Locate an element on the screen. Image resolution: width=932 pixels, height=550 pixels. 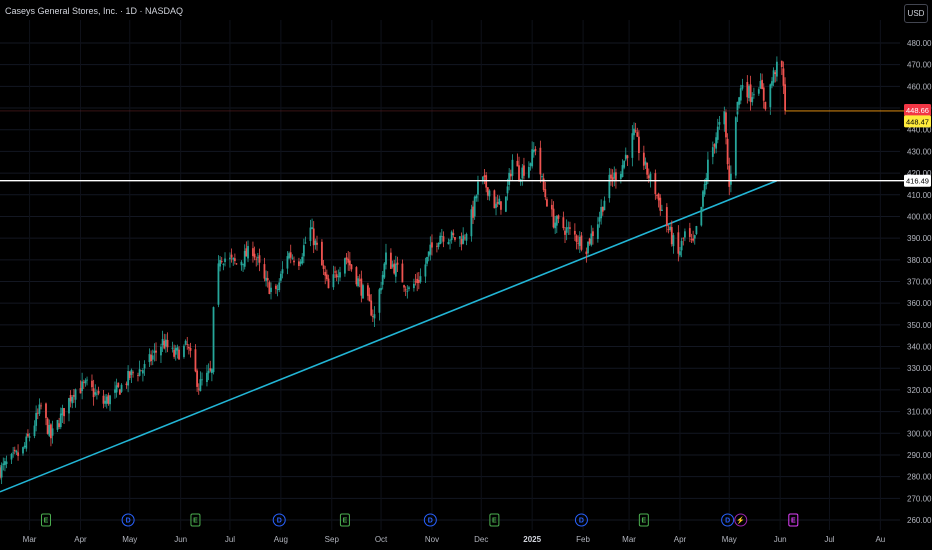
ask-price-tag is located at coordinates (917, 121).